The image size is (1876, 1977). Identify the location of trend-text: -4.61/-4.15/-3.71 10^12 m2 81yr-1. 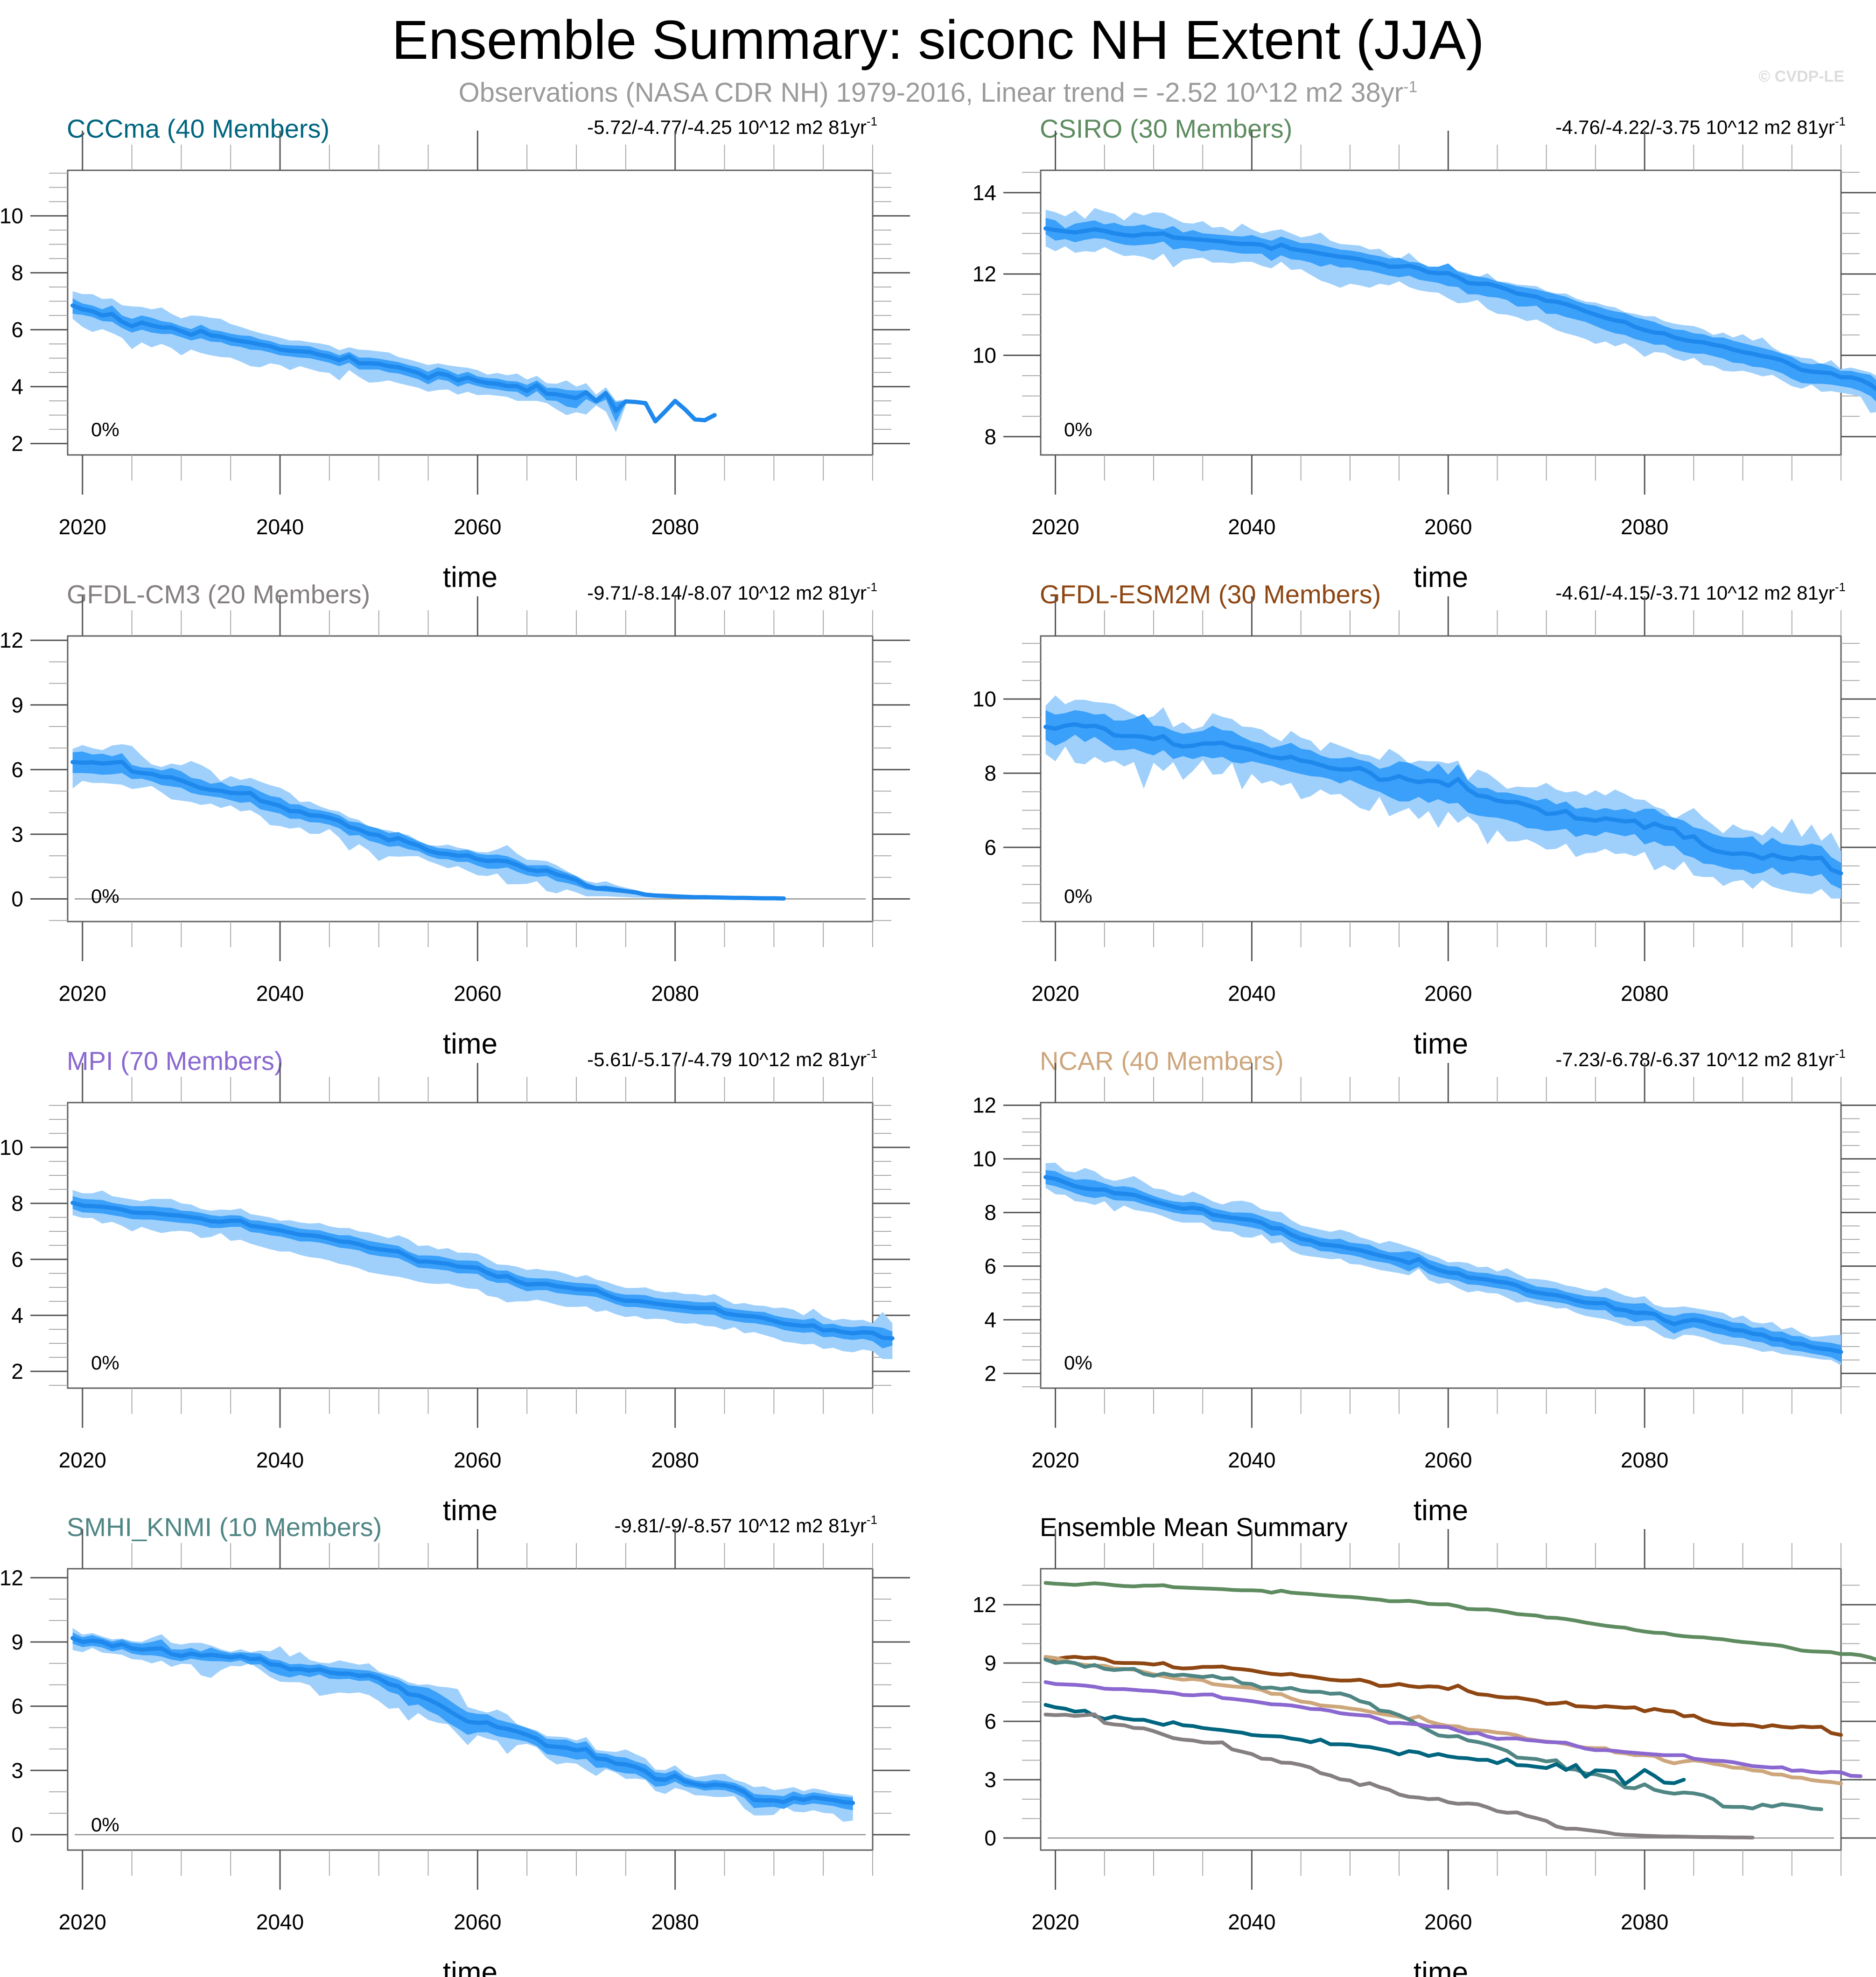
(1700, 592).